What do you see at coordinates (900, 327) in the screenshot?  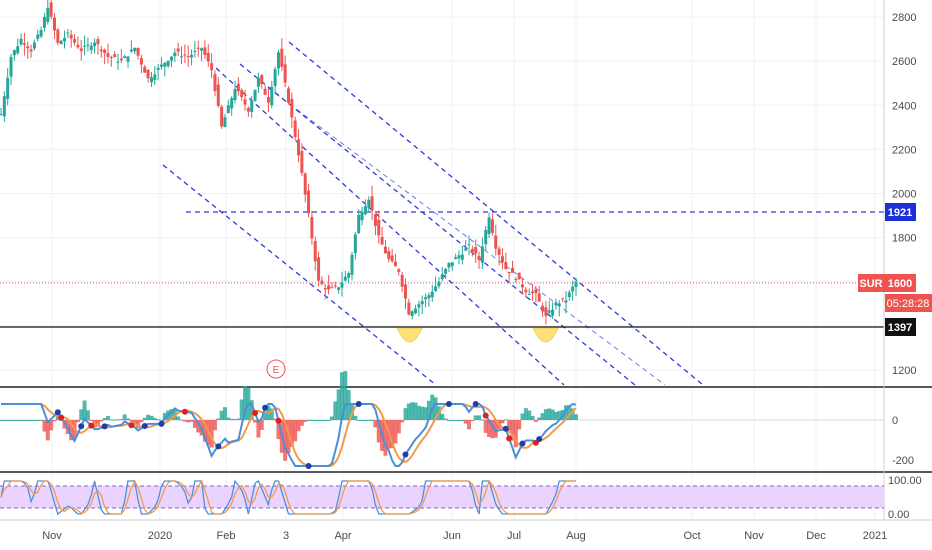 I see `support-badge: 1397` at bounding box center [900, 327].